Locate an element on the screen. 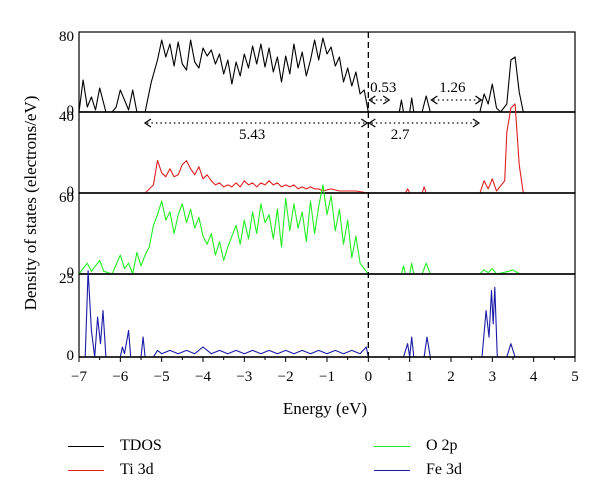 The image size is (600, 502). legend-item-tdos: TDOS is located at coordinates (115, 446).